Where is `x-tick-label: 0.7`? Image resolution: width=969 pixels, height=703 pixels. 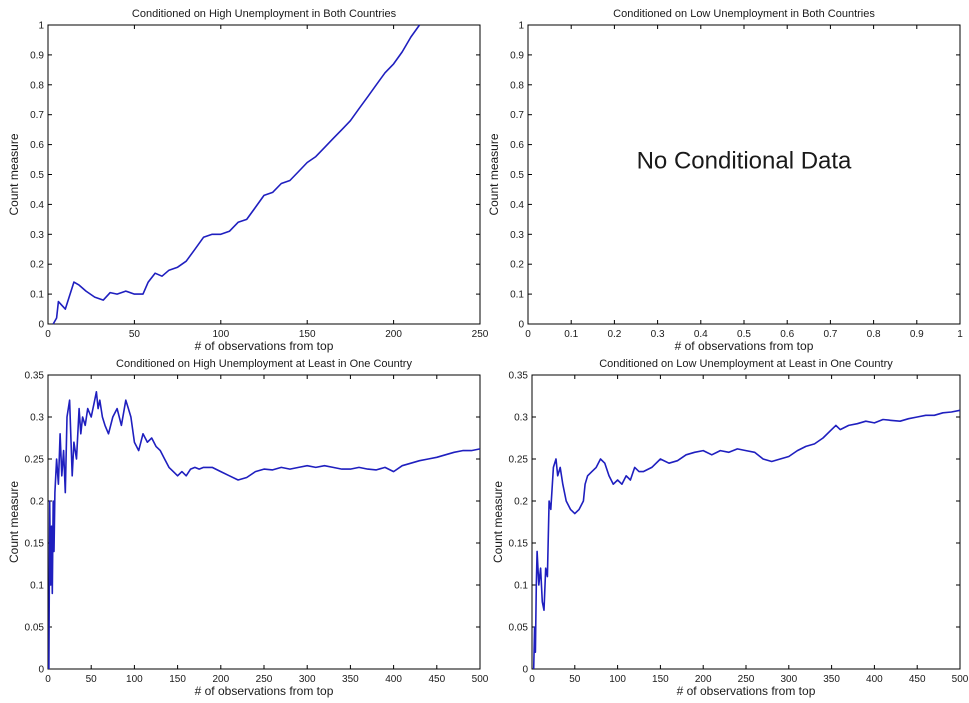
x-tick-label: 0.7 is located at coordinates (830, 334).